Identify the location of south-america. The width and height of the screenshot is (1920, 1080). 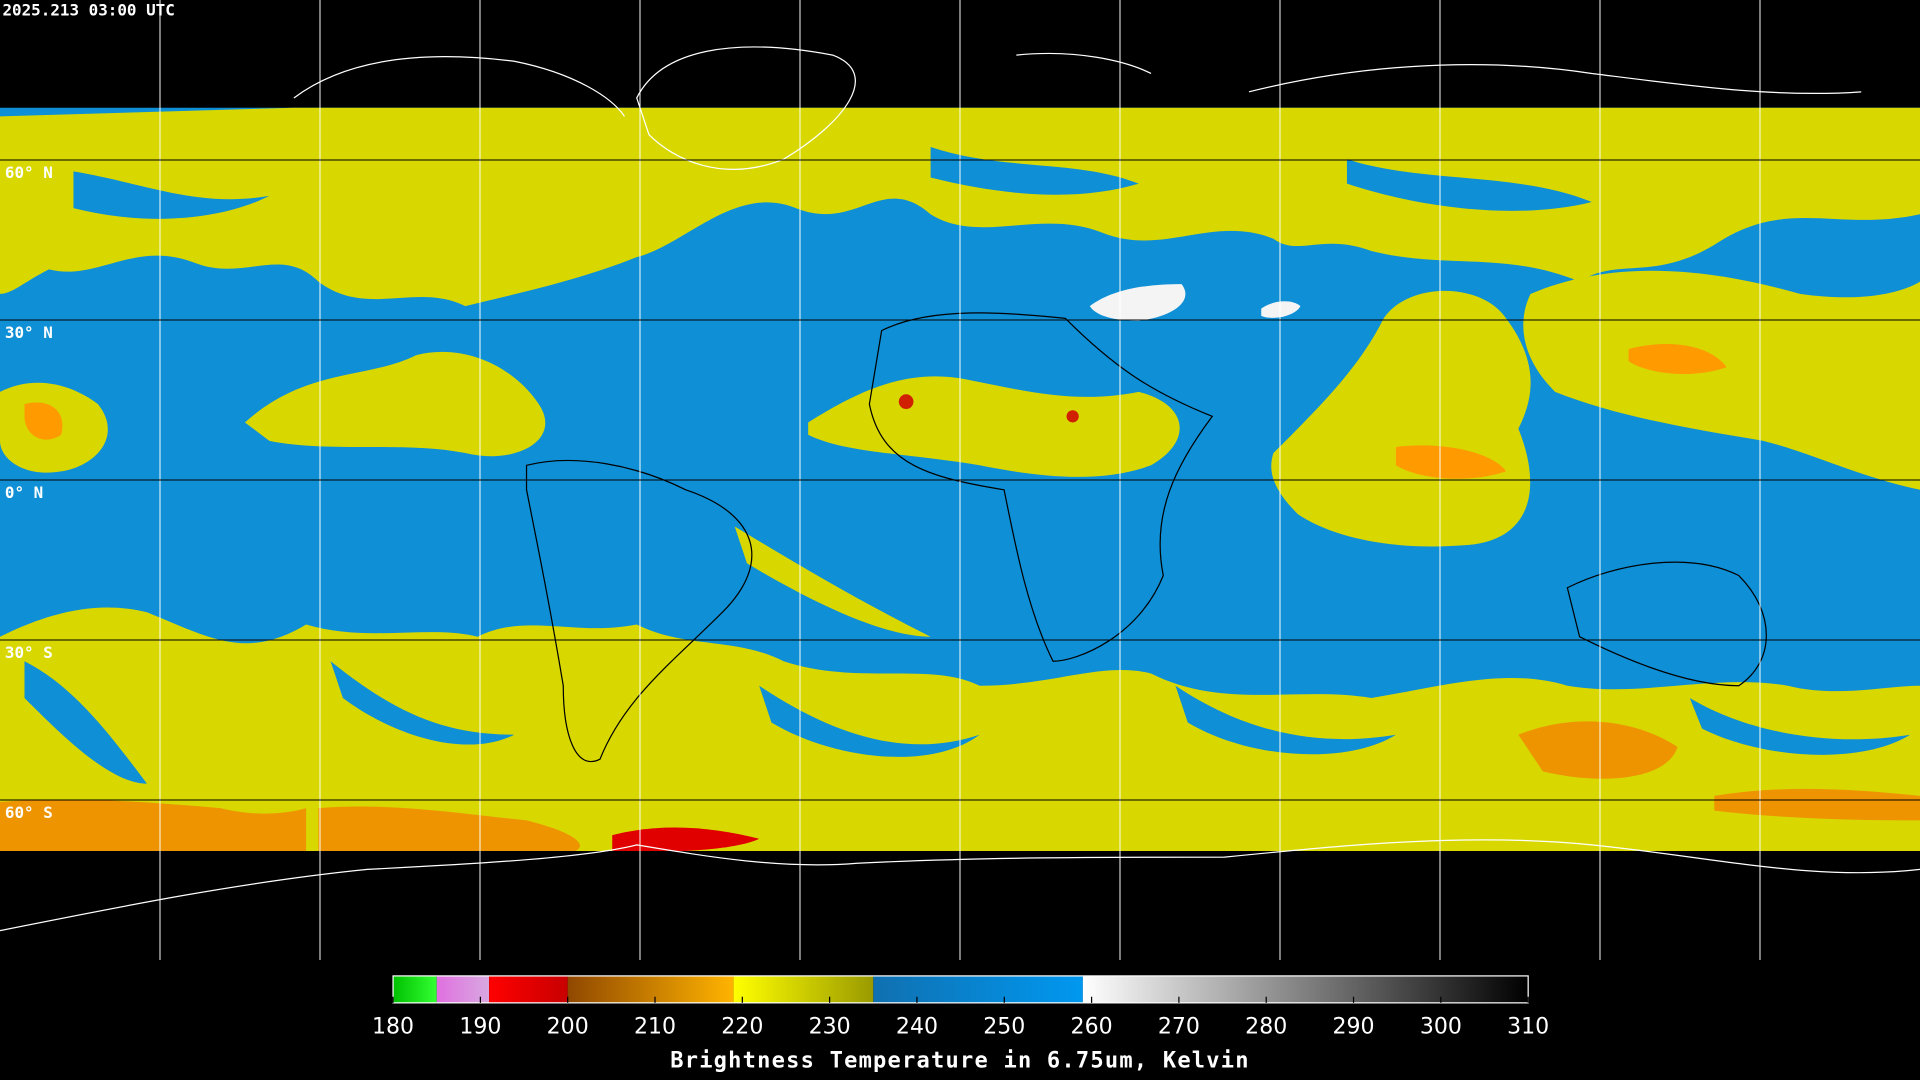
(639, 610).